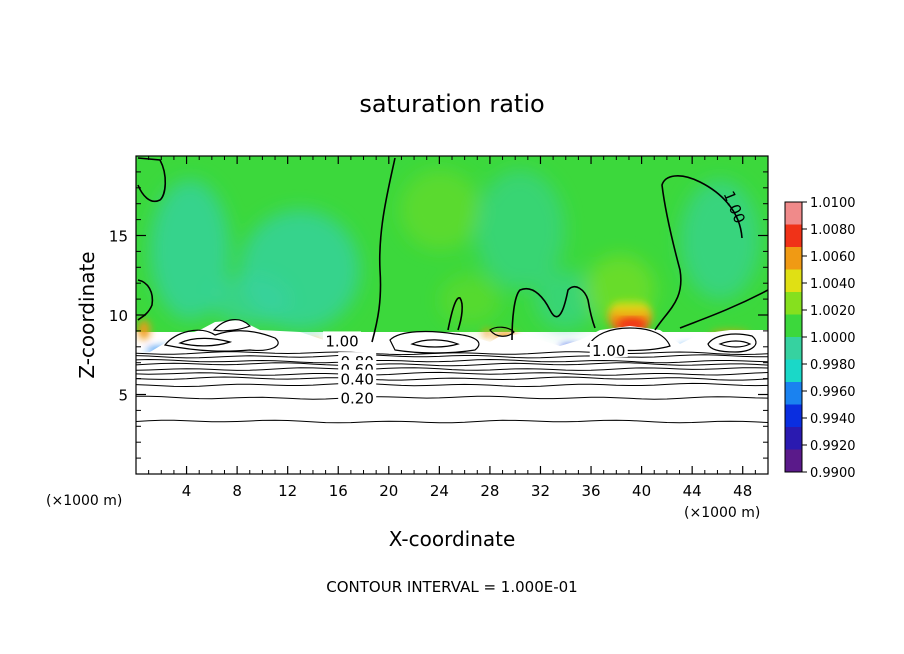 This screenshot has width=904, height=654. I want to click on colorbar-label: 1.0060, so click(833, 257).